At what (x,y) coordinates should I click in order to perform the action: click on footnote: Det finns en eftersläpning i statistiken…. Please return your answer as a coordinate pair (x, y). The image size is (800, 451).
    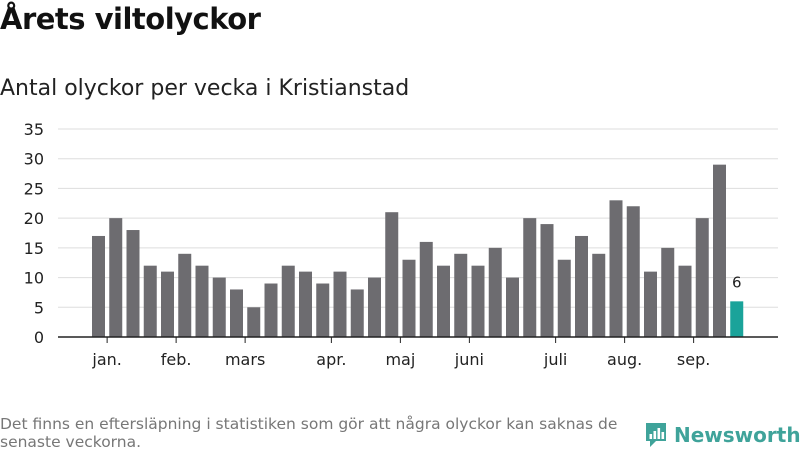
    Looking at the image, I should click on (309, 433).